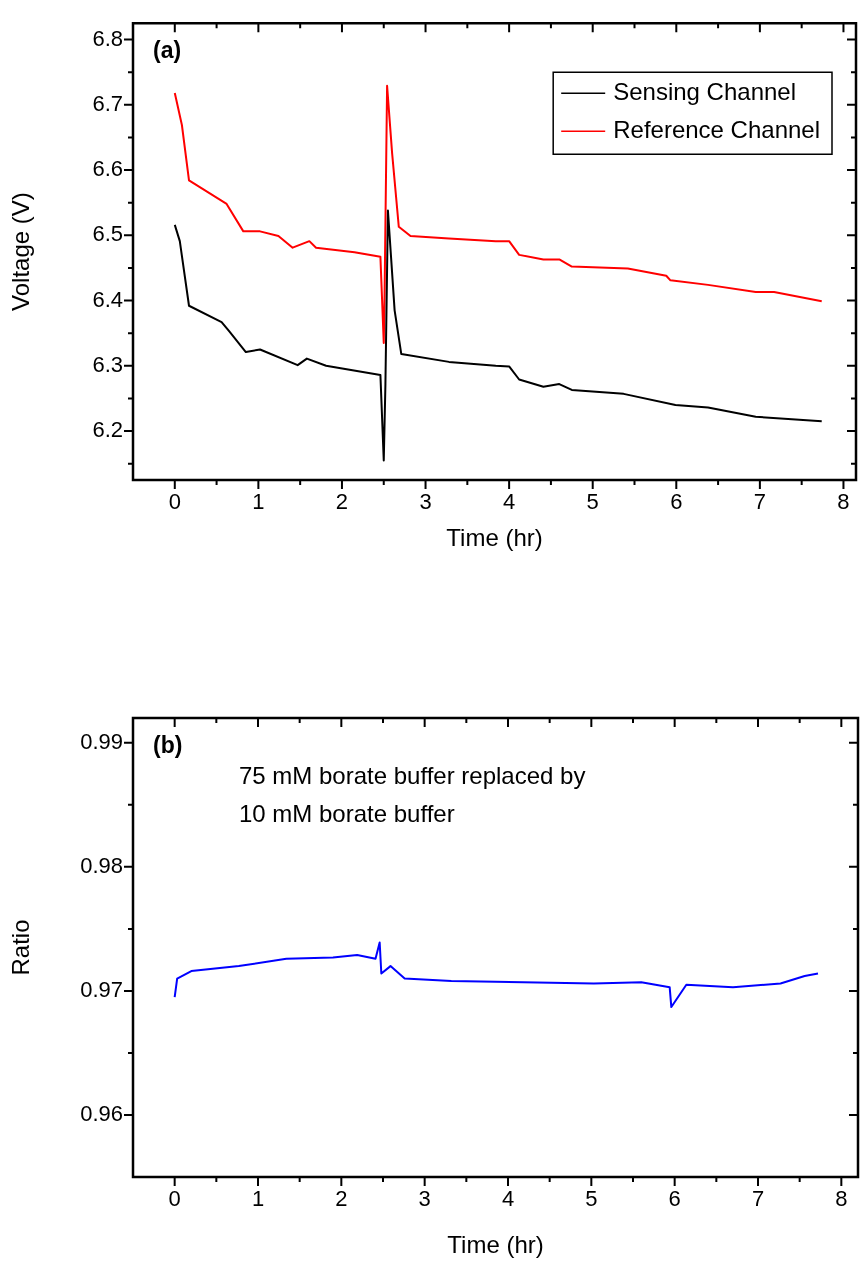 This screenshot has width=861, height=1267. What do you see at coordinates (21, 947) in the screenshot?
I see `y-axis-title: Ratio` at bounding box center [21, 947].